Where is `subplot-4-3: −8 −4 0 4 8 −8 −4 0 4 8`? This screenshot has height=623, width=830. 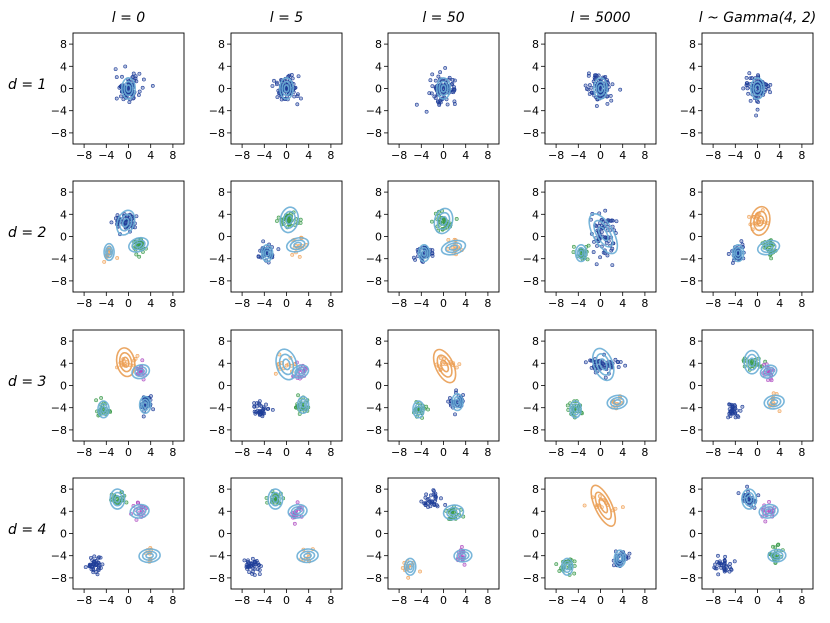 subplot-4-3: −8 −4 0 4 8 −8 −4 0 4 8 is located at coordinates (433, 542).